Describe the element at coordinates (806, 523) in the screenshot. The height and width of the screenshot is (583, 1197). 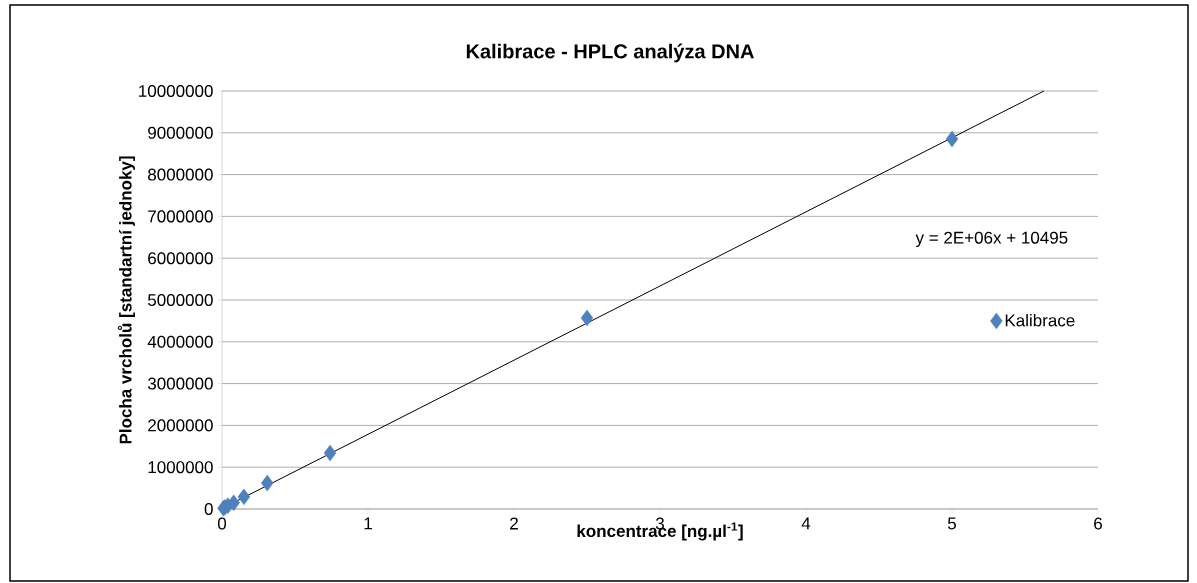
I see `x-tick-label: 4` at that location.